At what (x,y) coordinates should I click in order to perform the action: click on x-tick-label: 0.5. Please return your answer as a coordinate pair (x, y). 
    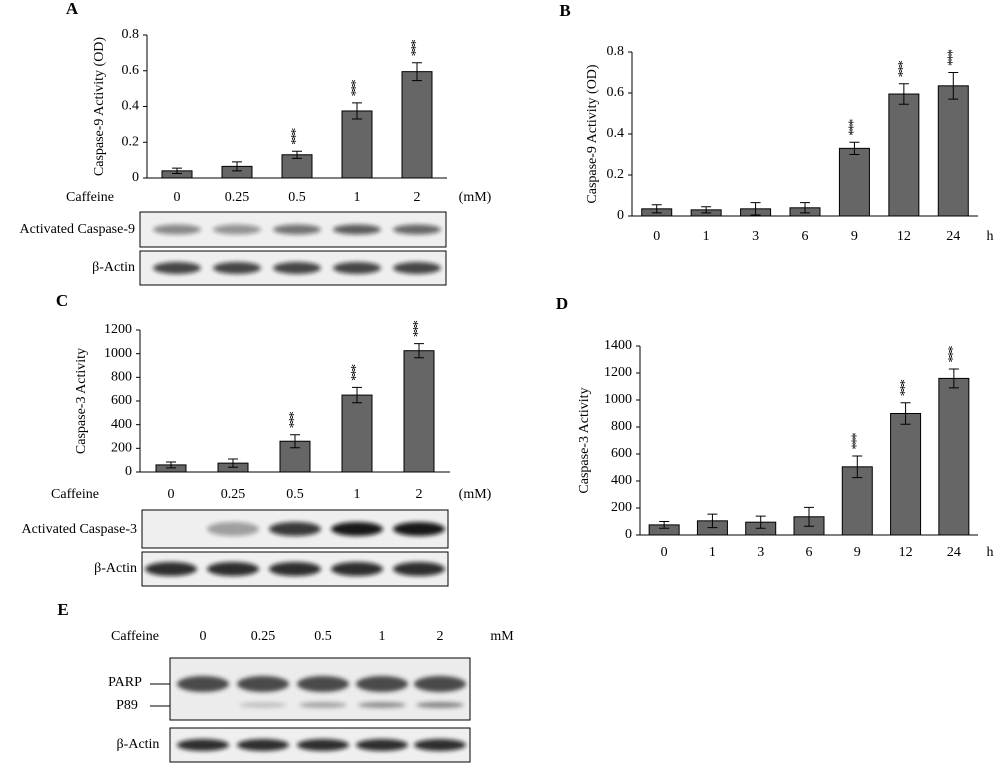
    Looking at the image, I should click on (297, 197).